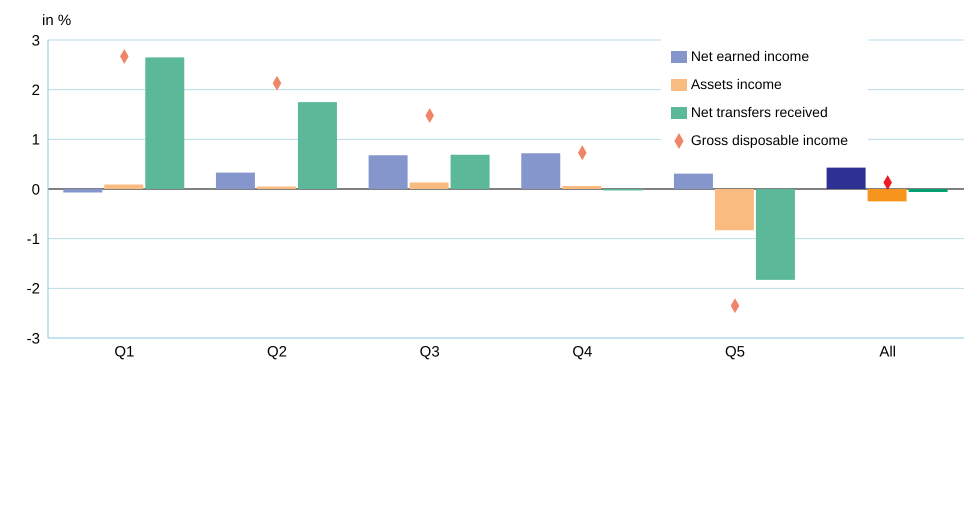 Image resolution: width=975 pixels, height=508 pixels. I want to click on legend-label: Net transfers received, so click(759, 112).